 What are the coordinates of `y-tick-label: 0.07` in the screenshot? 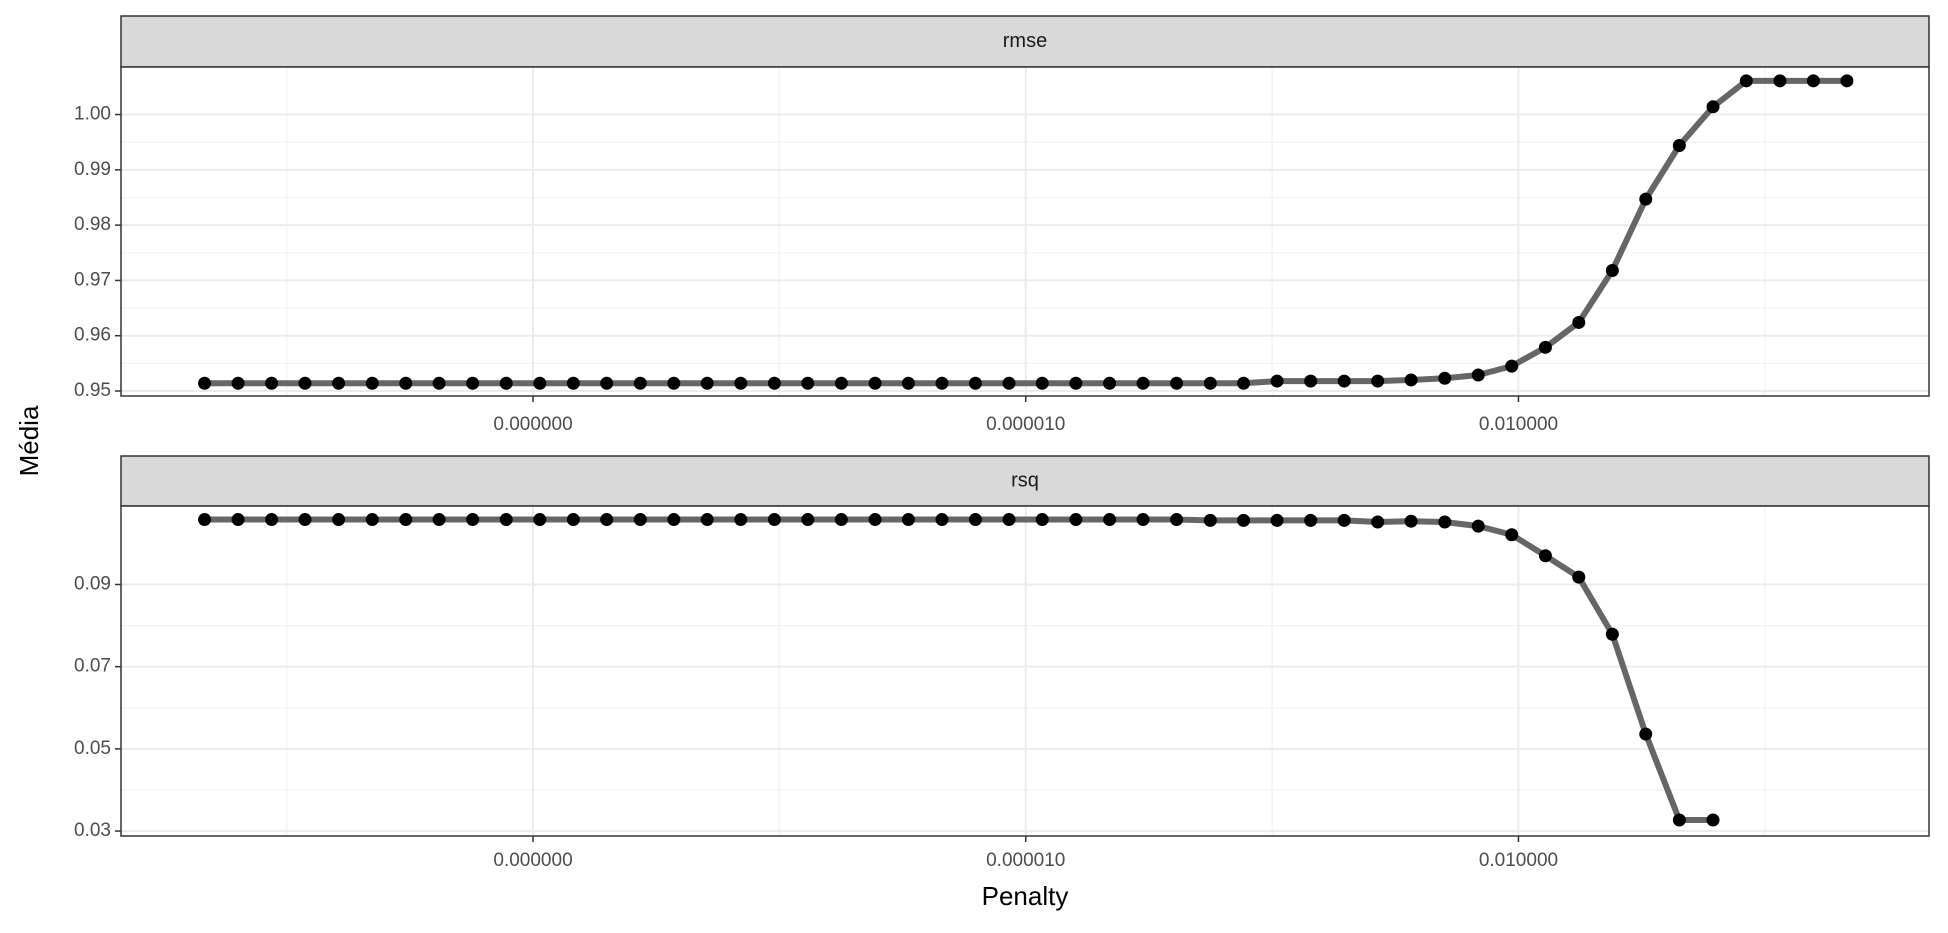 It's located at (92, 666).